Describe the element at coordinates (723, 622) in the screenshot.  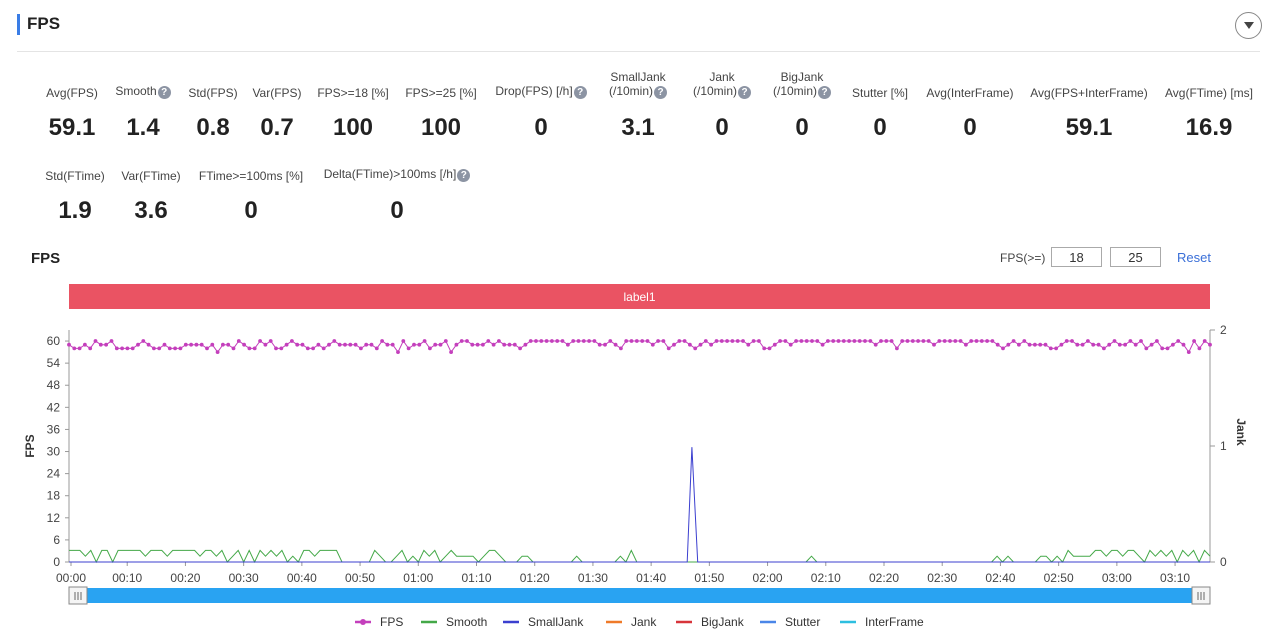
I see `legend-label-bigjank: BigJank` at that location.